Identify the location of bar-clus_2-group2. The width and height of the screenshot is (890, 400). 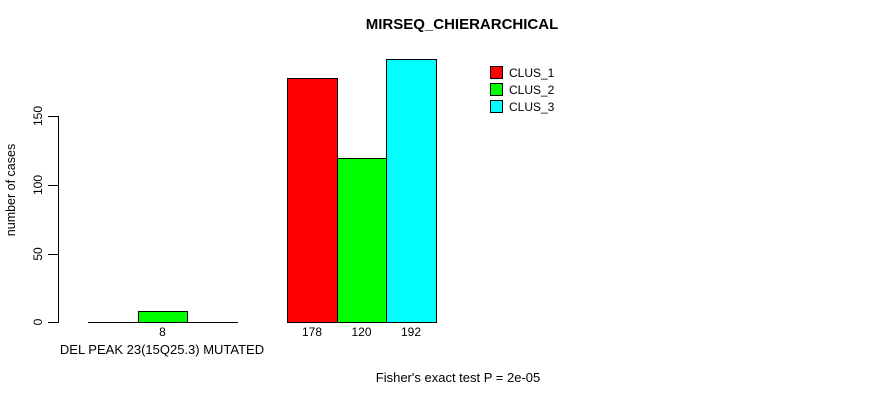
(362, 240).